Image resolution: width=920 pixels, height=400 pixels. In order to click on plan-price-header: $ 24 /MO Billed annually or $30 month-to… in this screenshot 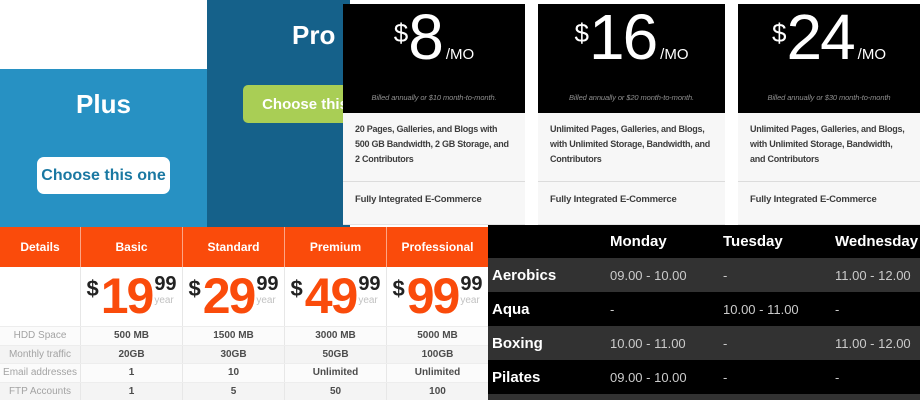, I will do `click(829, 58)`.